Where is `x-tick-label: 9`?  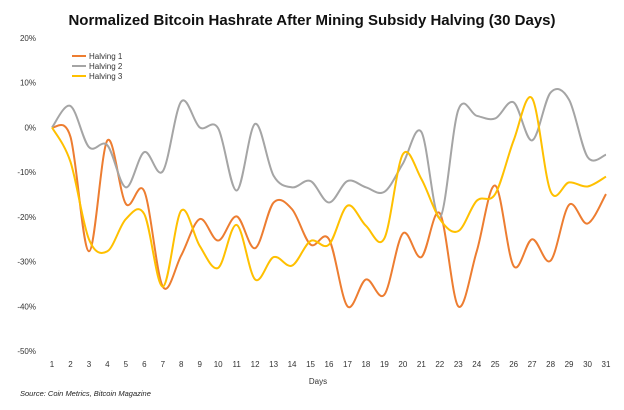
x-tick-label: 9 is located at coordinates (200, 364).